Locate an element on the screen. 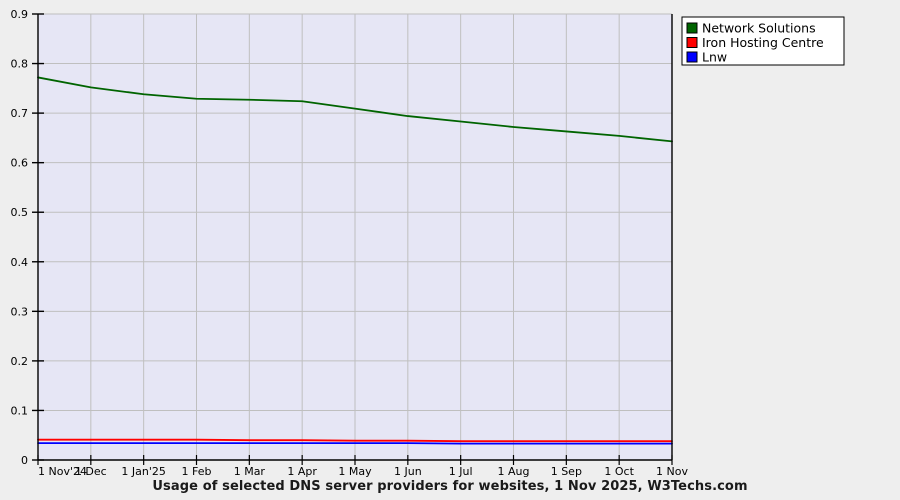  x-tick-label: 1 Oct is located at coordinates (619, 471).